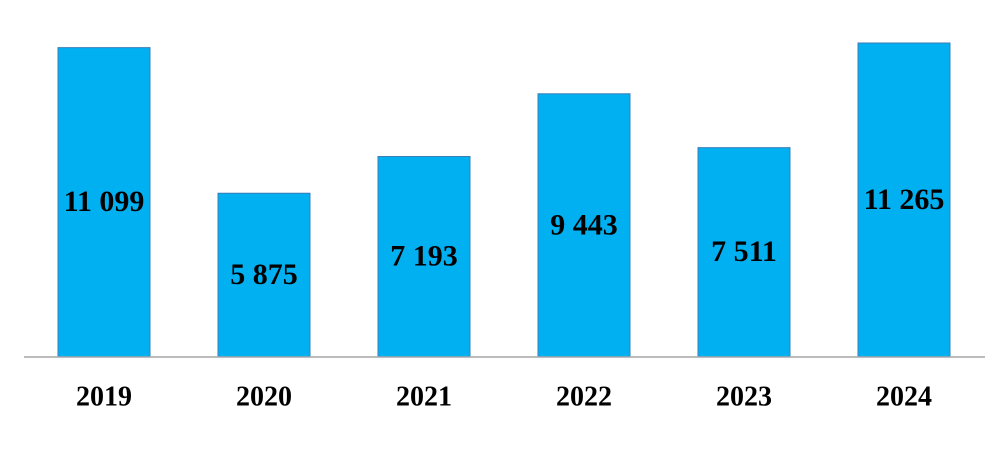  Describe the element at coordinates (264, 396) in the screenshot. I see `x-tick-label: 2020` at that location.